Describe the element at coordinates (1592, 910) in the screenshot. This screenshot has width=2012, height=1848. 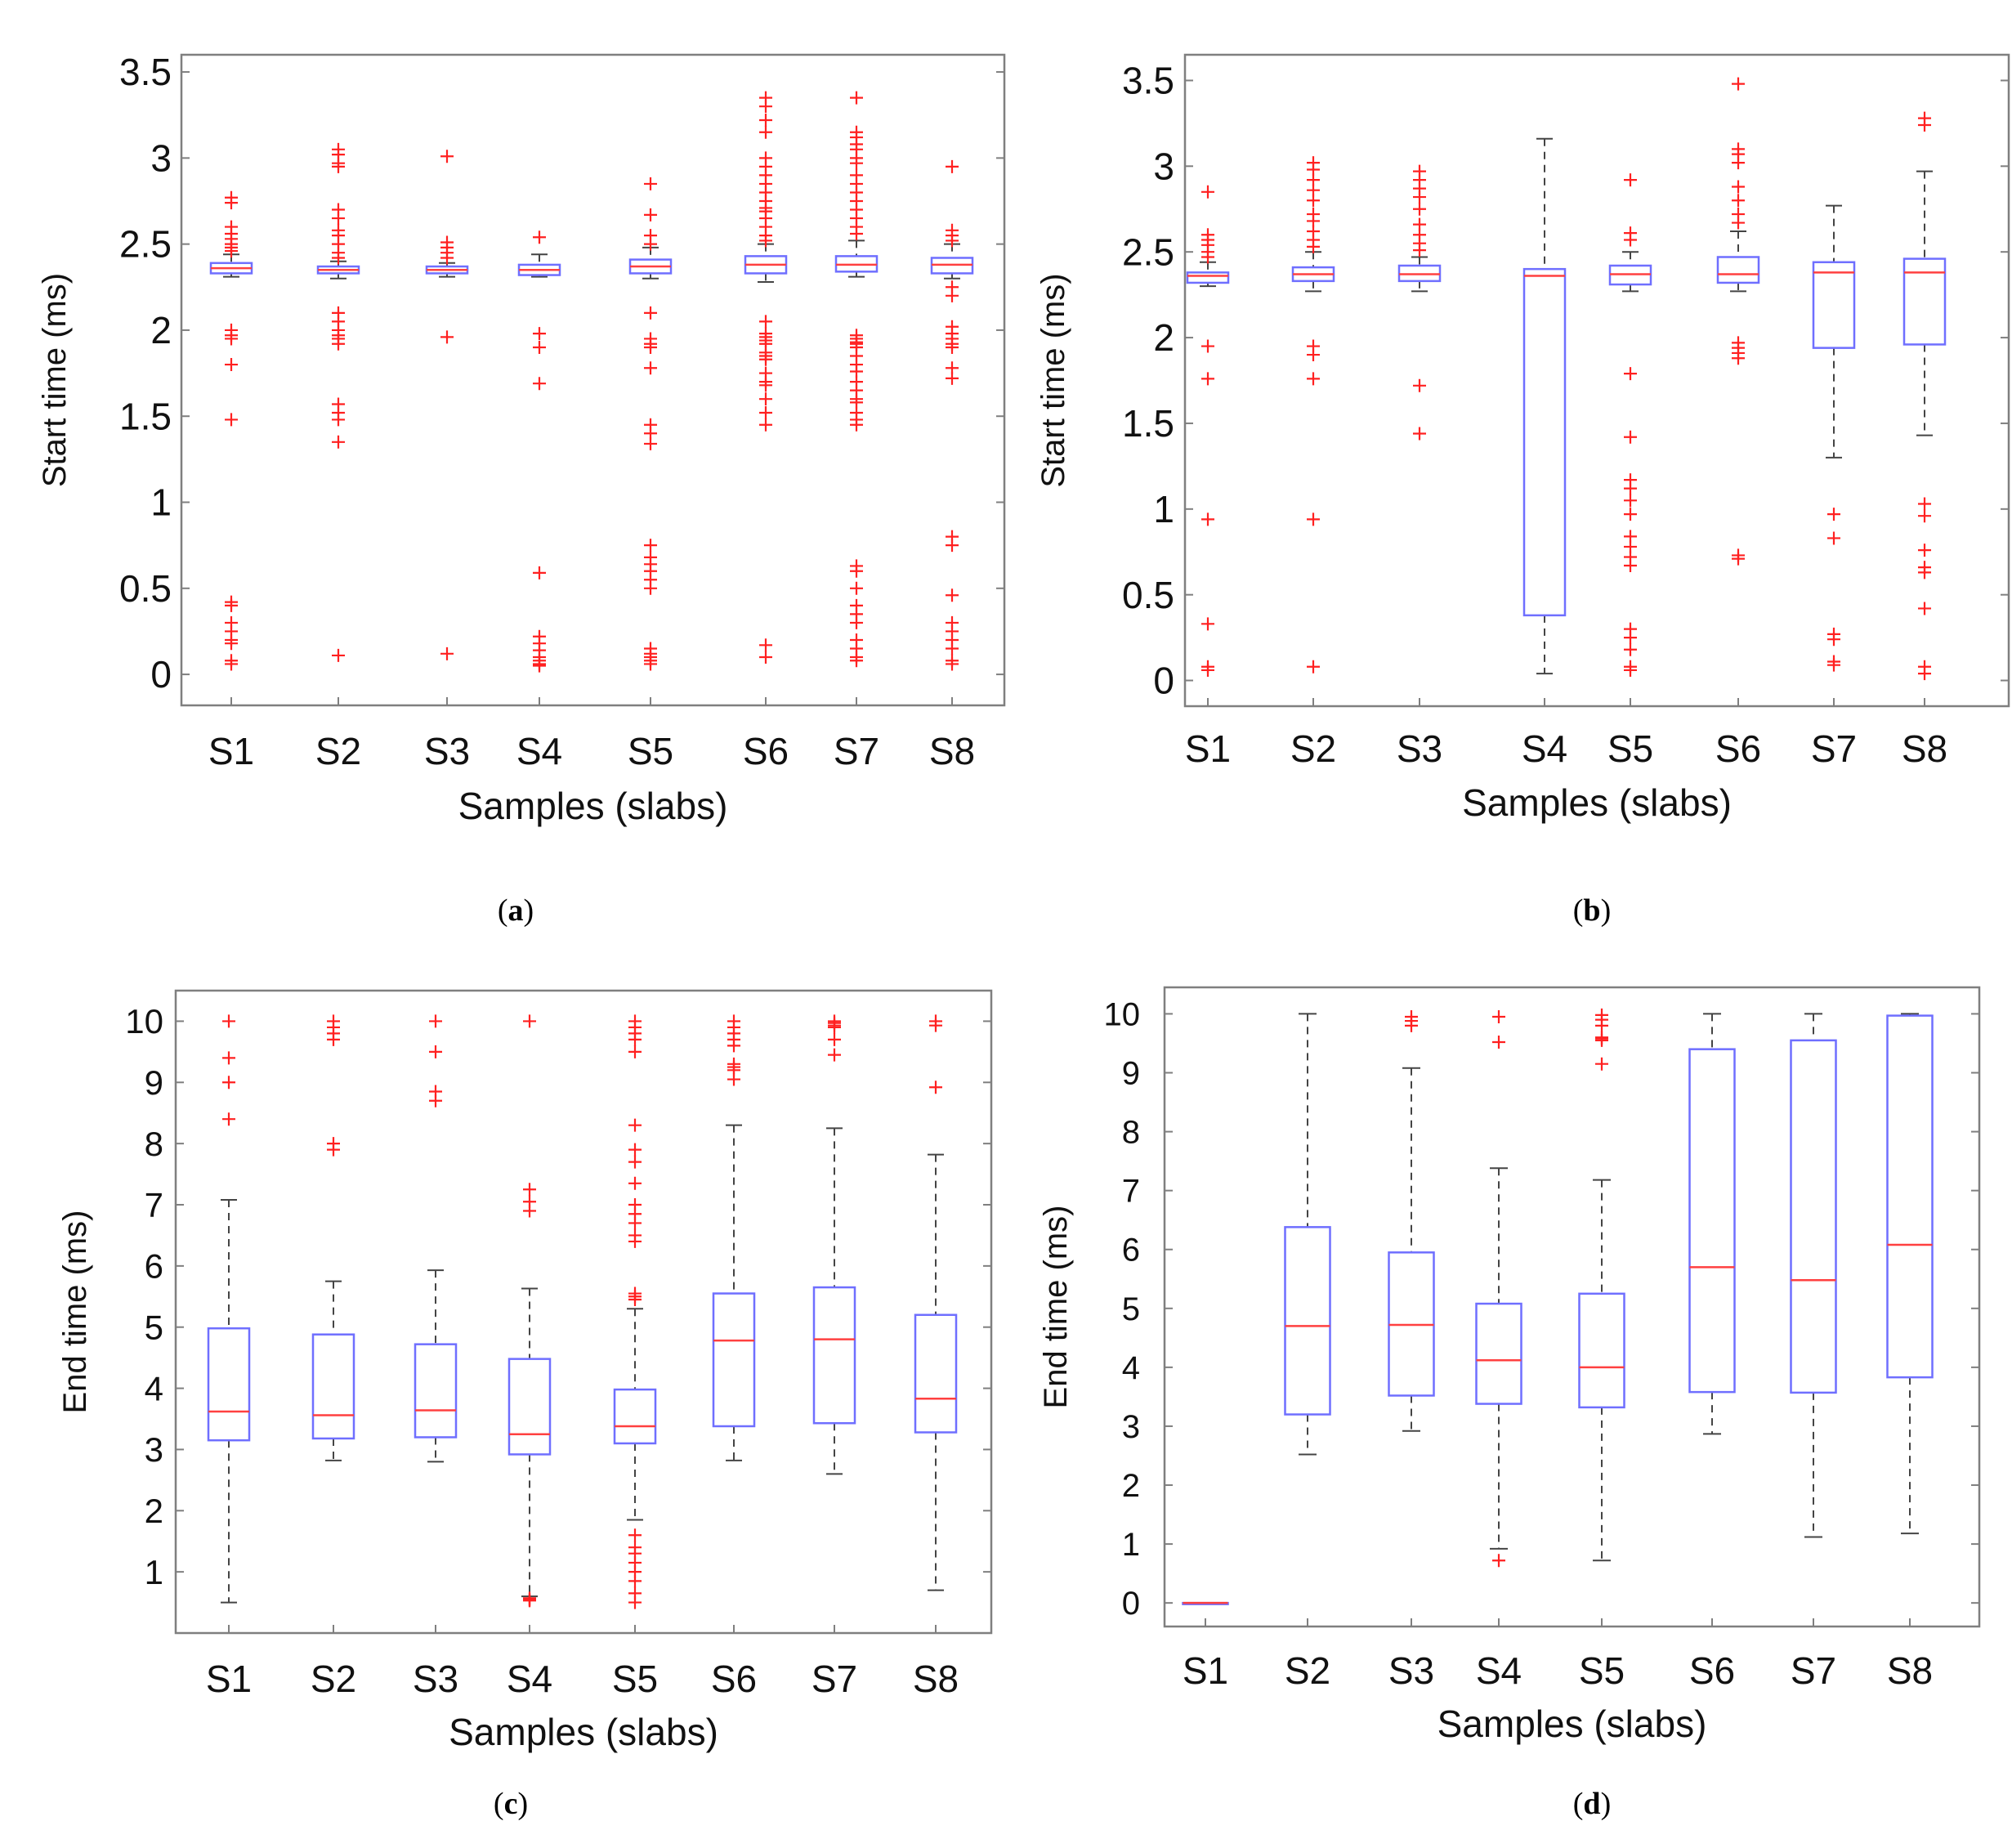
I see `caption-b: (b)` at that location.